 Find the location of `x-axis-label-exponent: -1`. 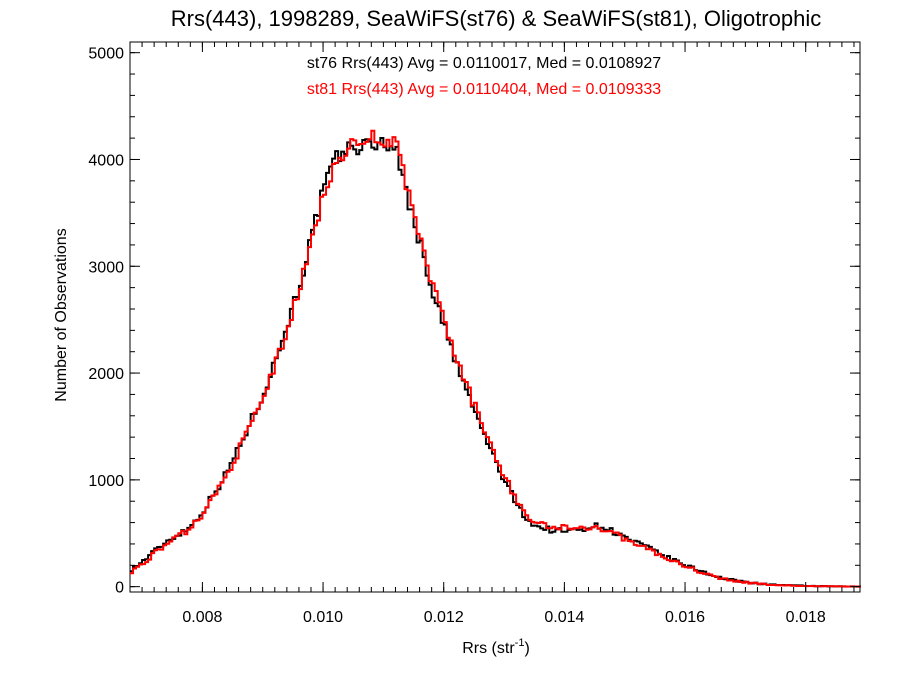

x-axis-label-exponent: -1 is located at coordinates (520, 643).